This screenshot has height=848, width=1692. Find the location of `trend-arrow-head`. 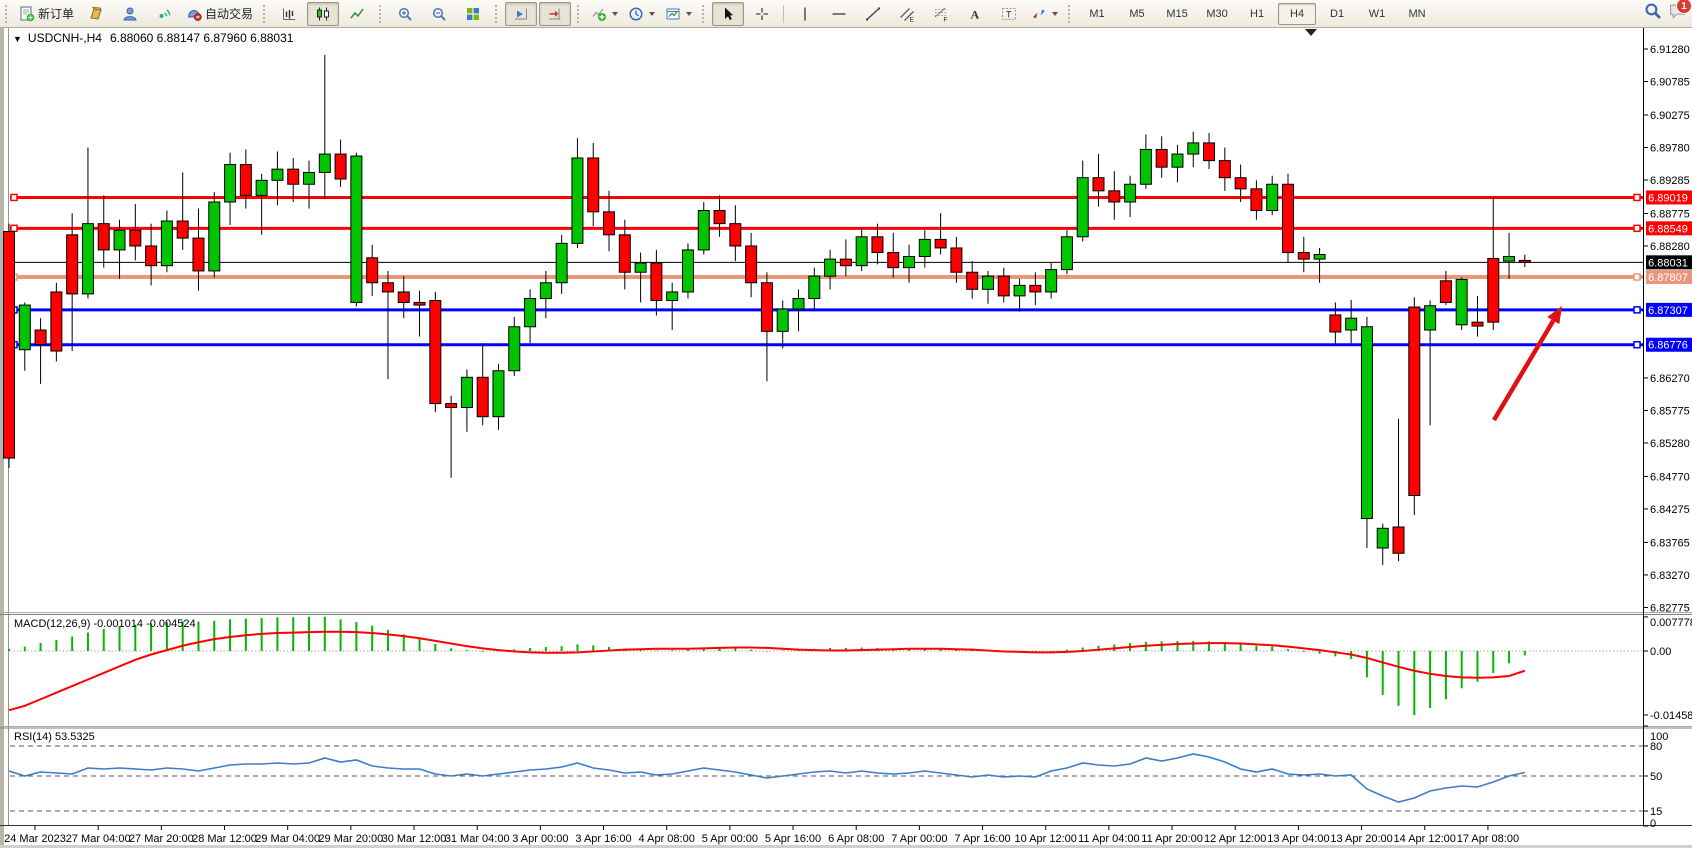

trend-arrow-head is located at coordinates (1554, 315).